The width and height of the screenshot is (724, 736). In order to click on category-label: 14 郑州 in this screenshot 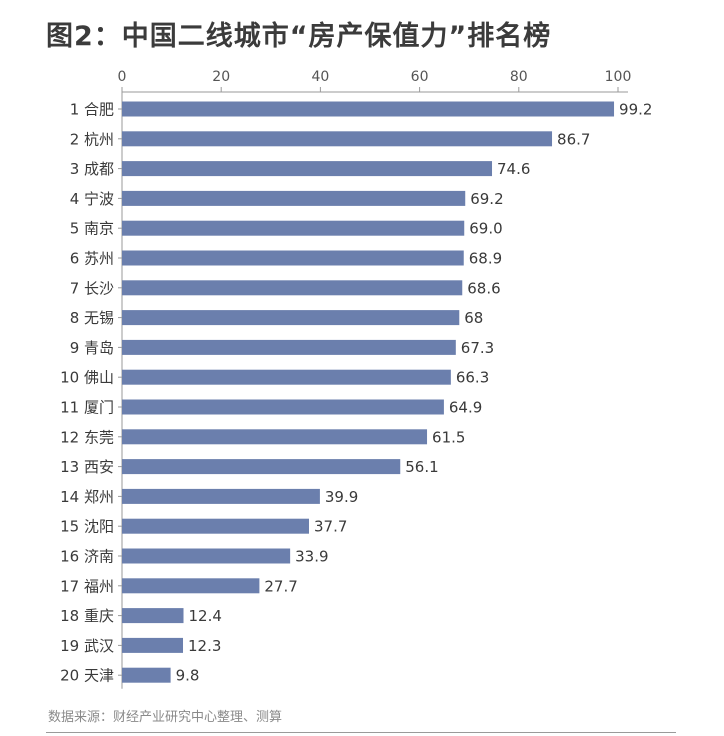, I will do `click(87, 497)`.